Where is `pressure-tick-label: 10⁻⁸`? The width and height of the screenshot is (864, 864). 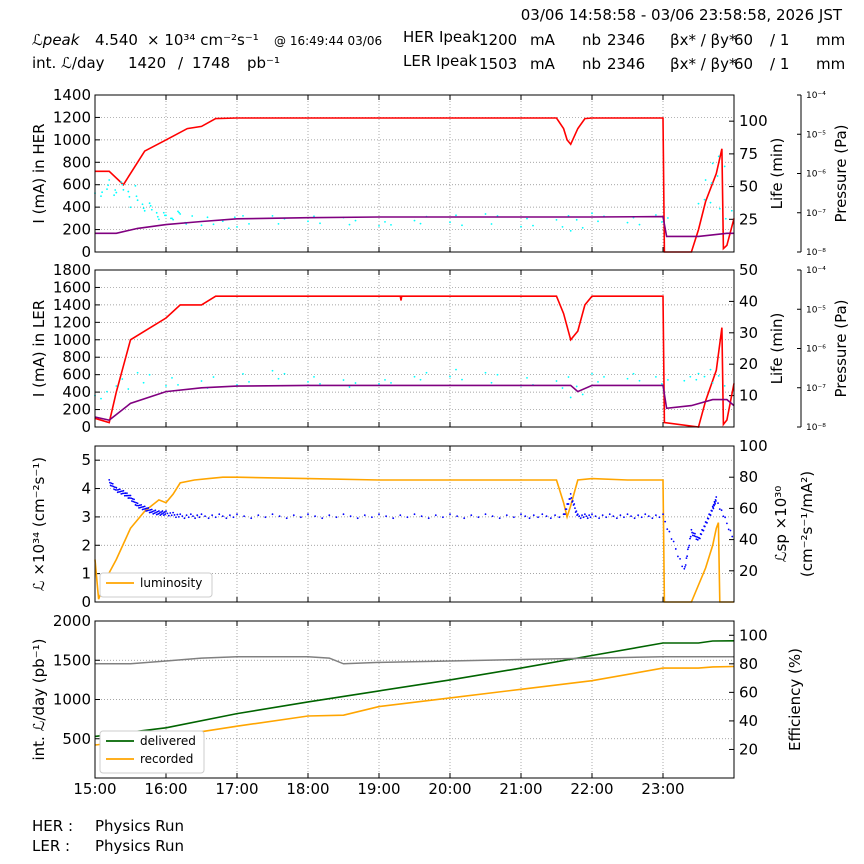
pressure-tick-label: 10⁻⁸ is located at coordinates (816, 253).